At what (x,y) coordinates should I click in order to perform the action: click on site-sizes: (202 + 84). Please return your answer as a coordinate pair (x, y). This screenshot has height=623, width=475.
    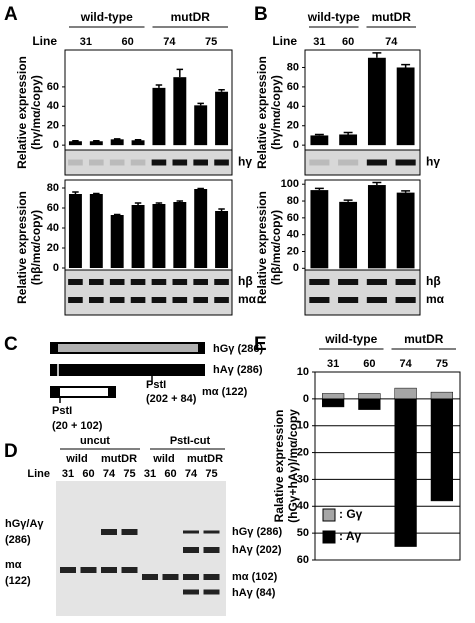
    Looking at the image, I should click on (171, 399).